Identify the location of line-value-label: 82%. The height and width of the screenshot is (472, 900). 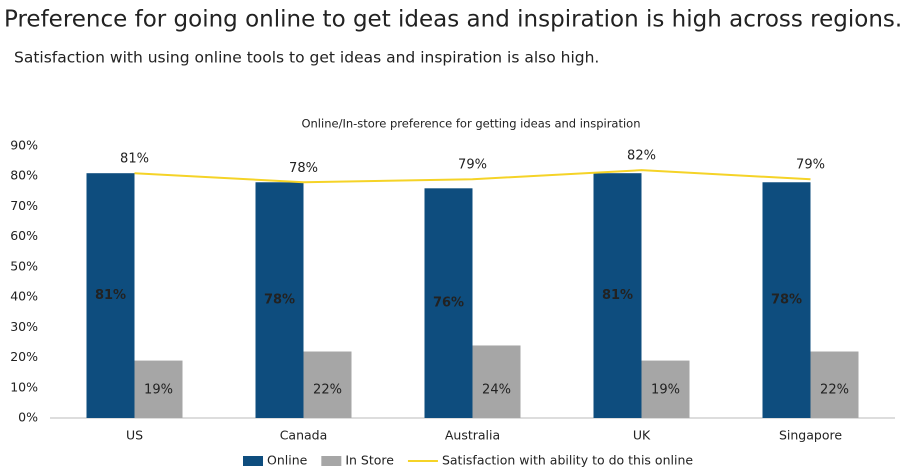
(641, 156).